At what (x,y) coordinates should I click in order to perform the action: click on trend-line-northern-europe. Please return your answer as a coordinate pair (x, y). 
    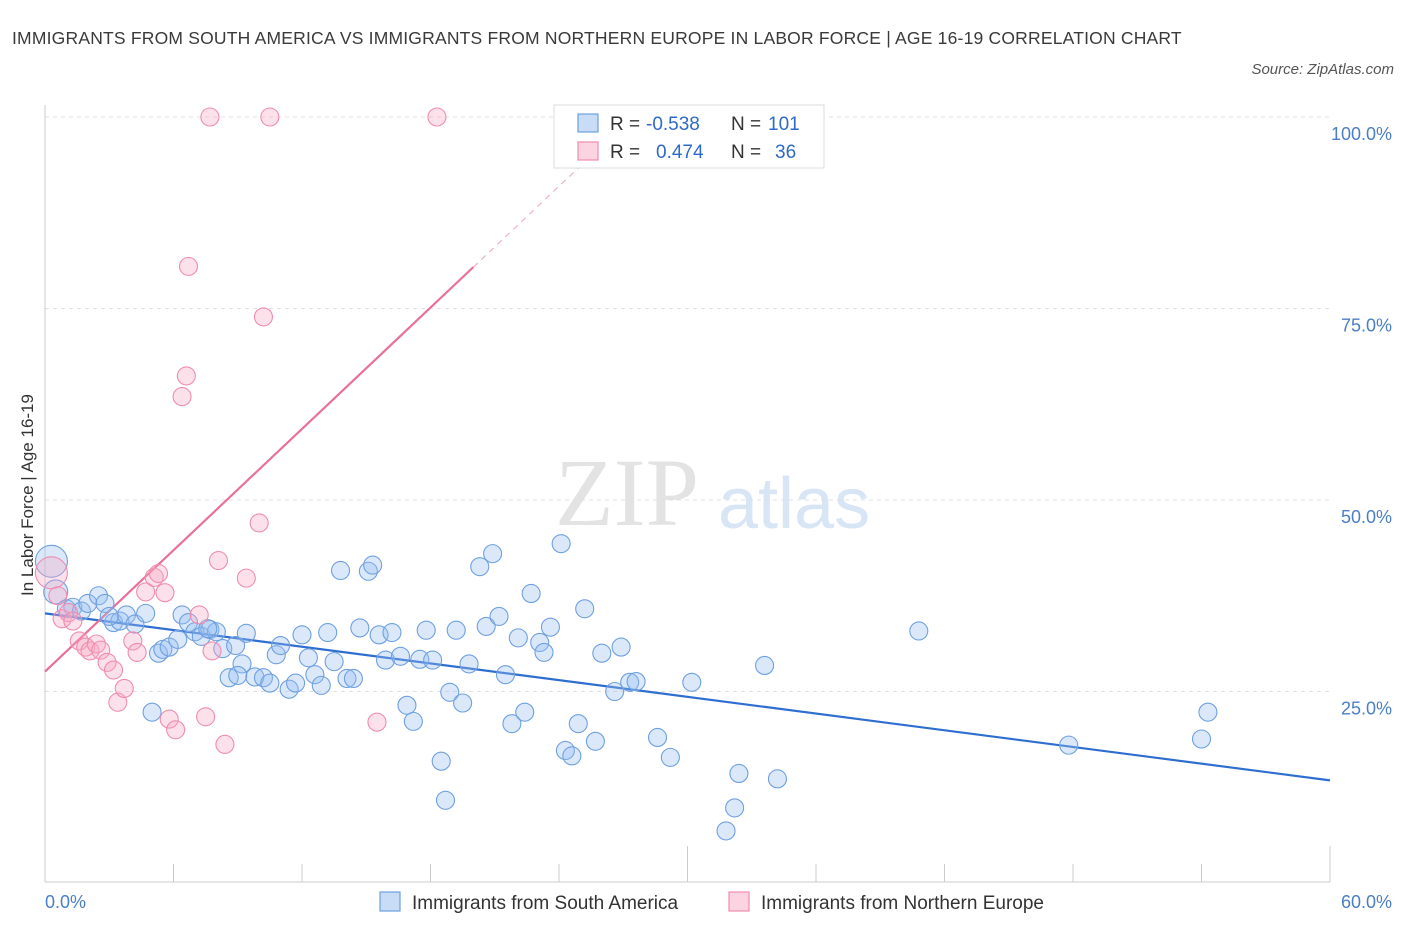
    Looking at the image, I should click on (259, 469).